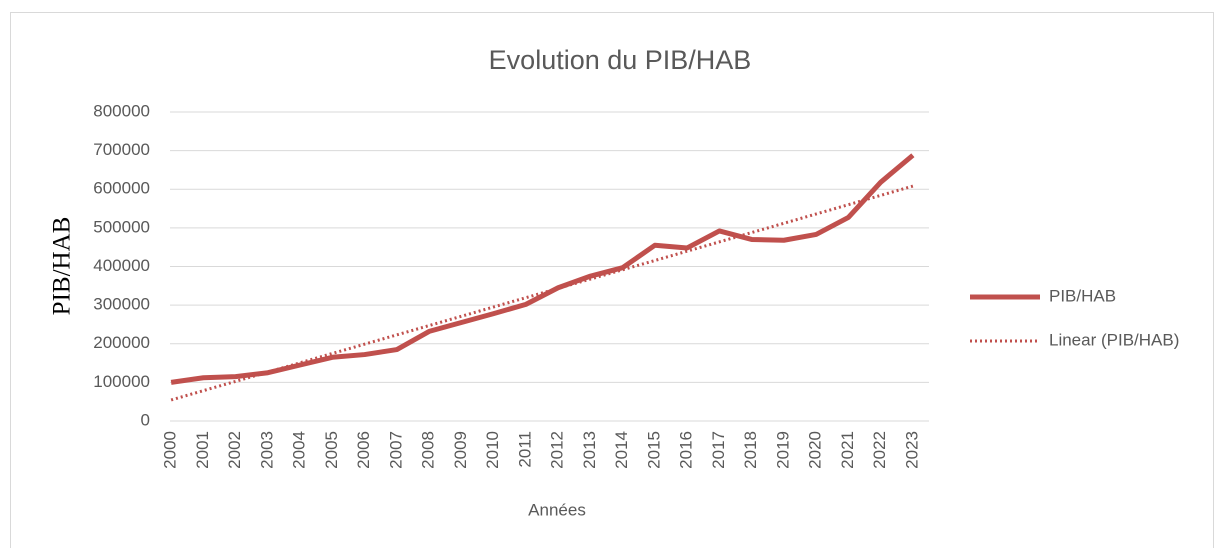 The image size is (1224, 548). What do you see at coordinates (363, 450) in the screenshot?
I see `x-tick-label: 2006` at bounding box center [363, 450].